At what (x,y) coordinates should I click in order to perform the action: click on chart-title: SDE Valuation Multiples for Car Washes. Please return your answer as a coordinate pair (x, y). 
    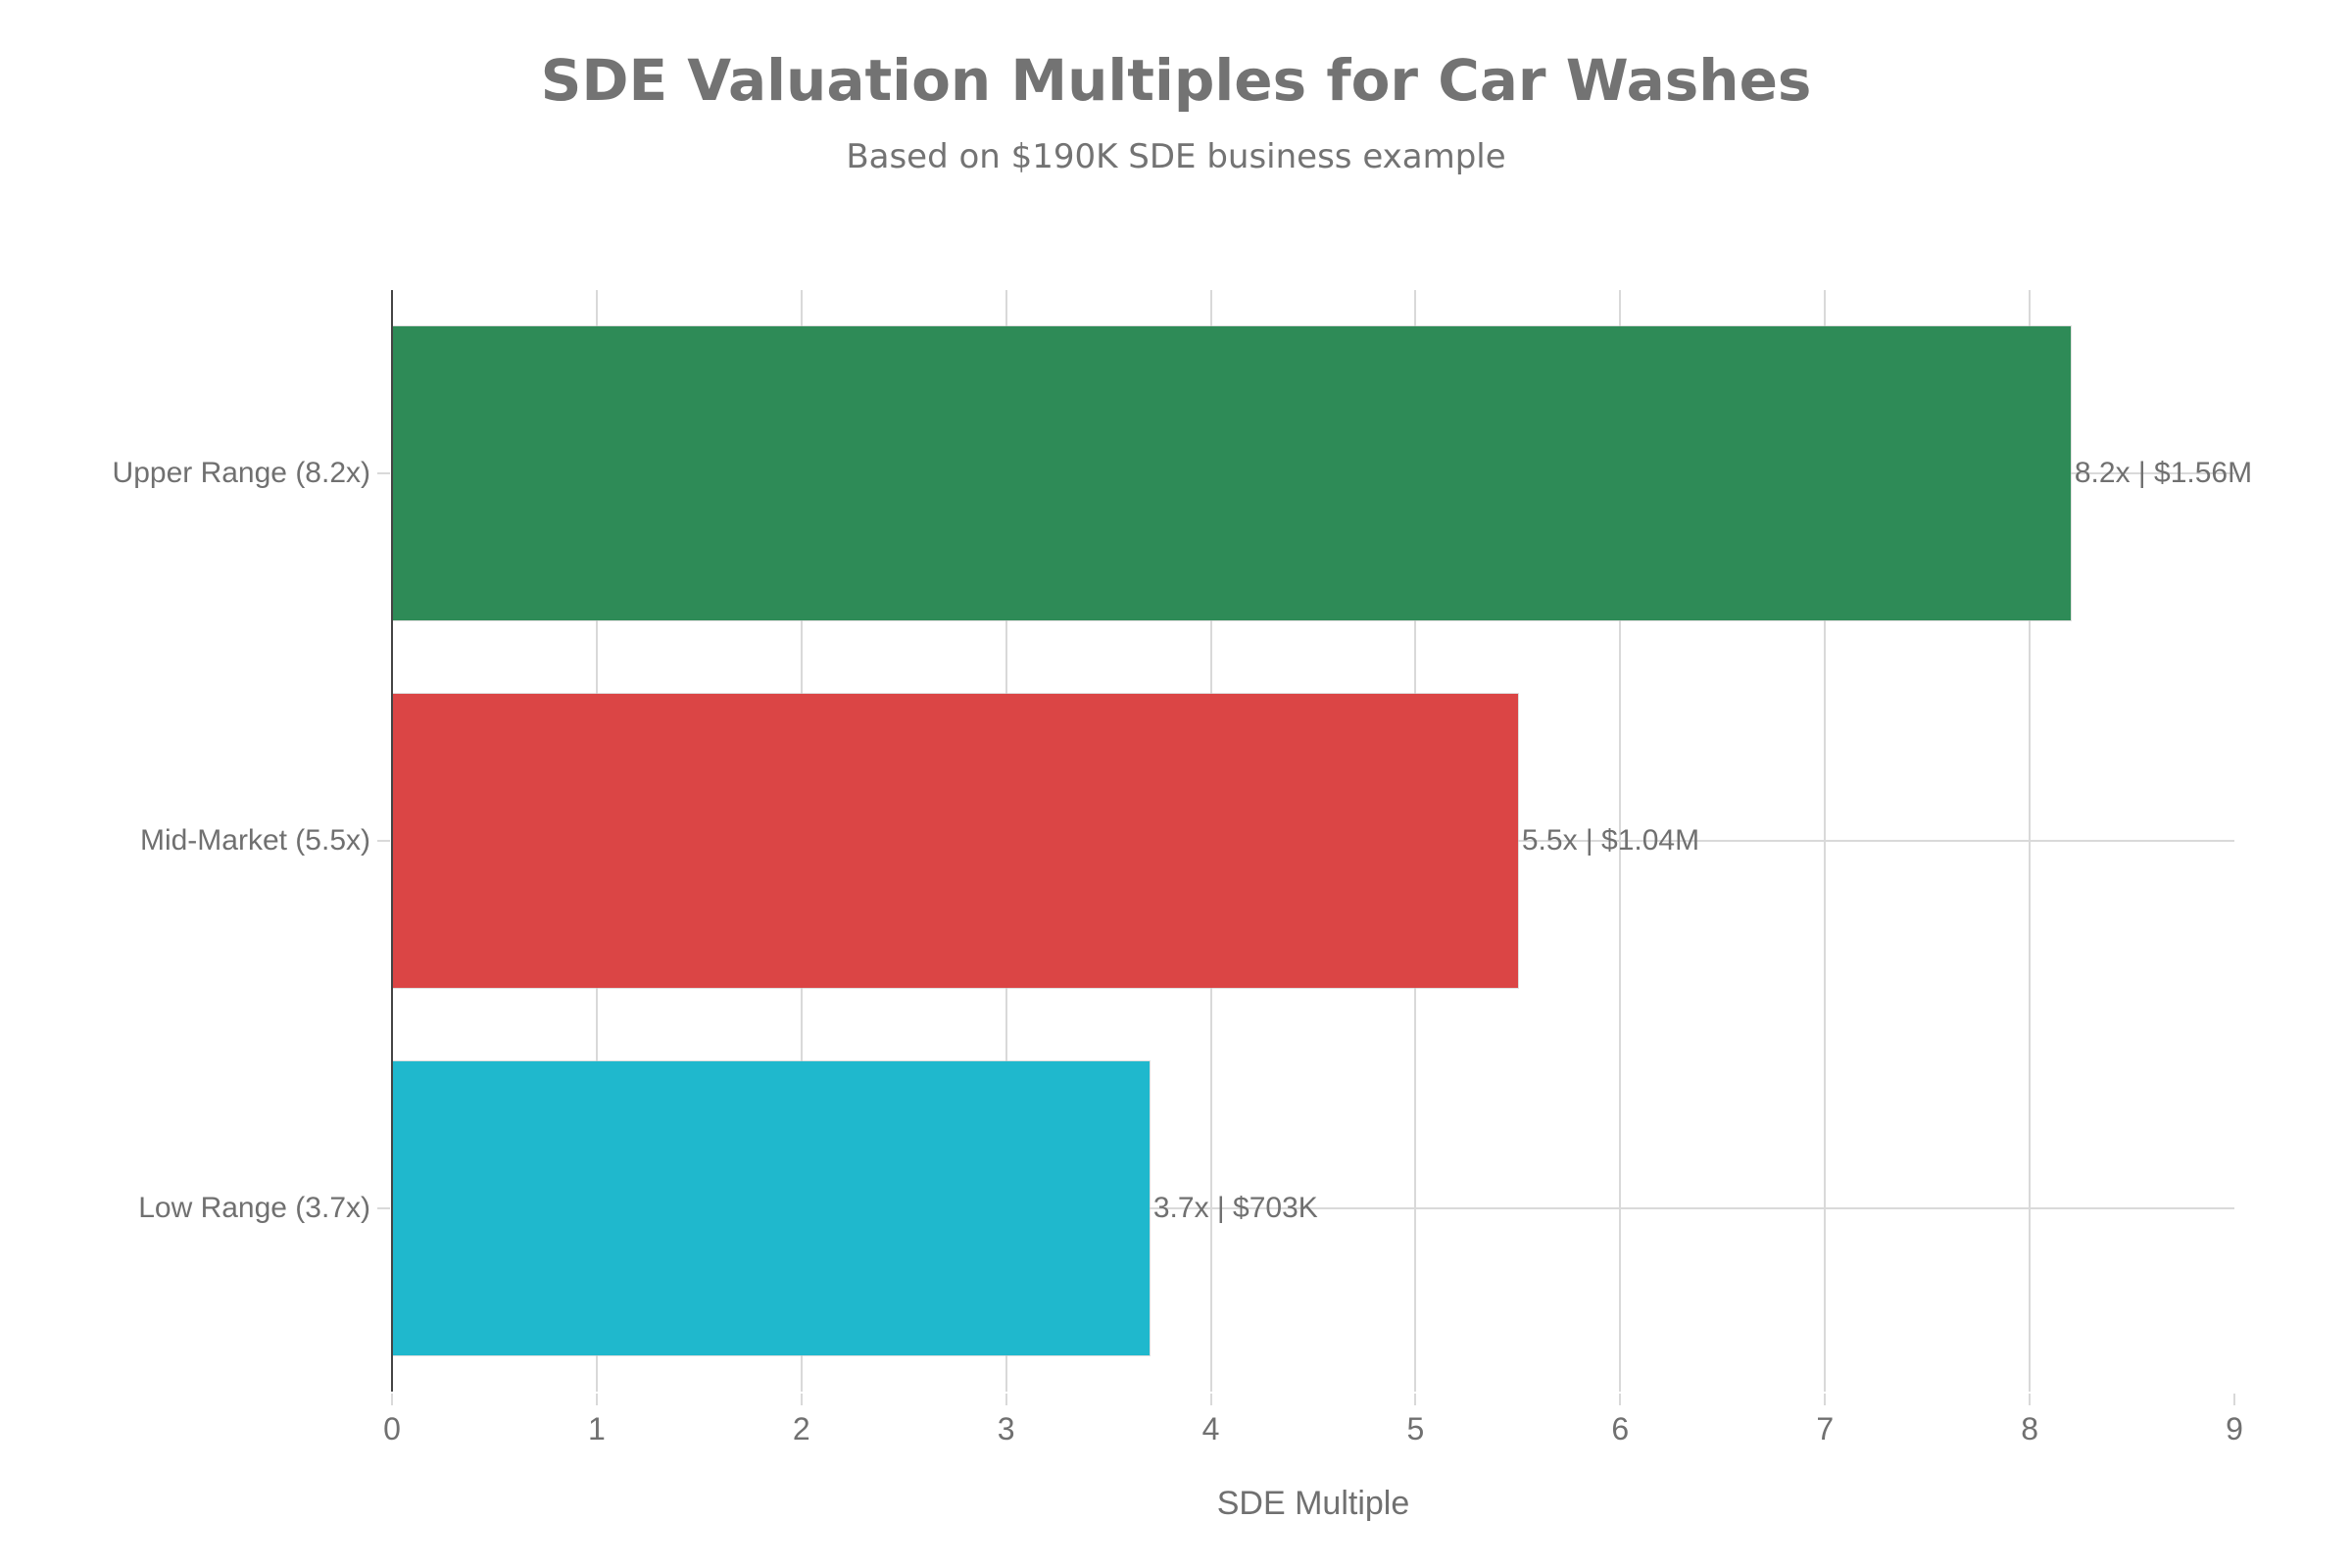
    Looking at the image, I should click on (1176, 80).